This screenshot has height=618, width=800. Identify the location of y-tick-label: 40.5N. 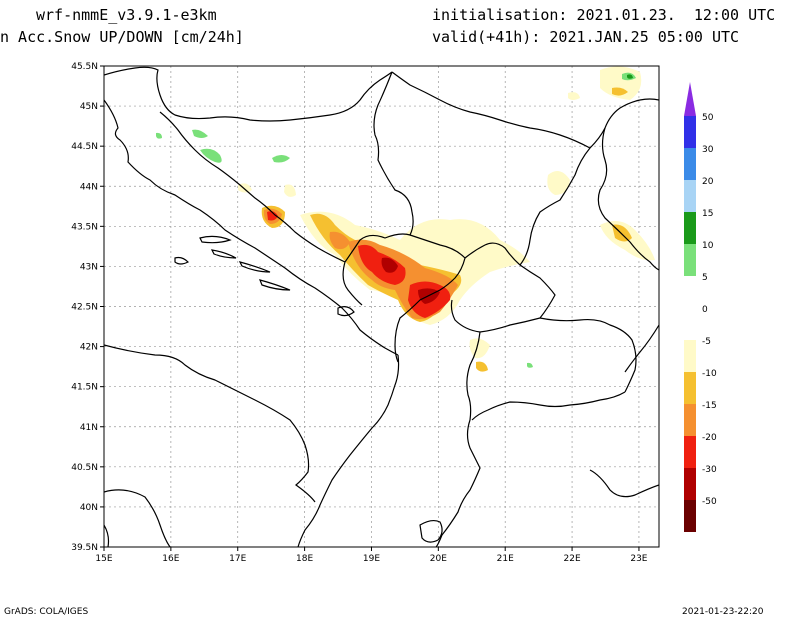
(84, 468).